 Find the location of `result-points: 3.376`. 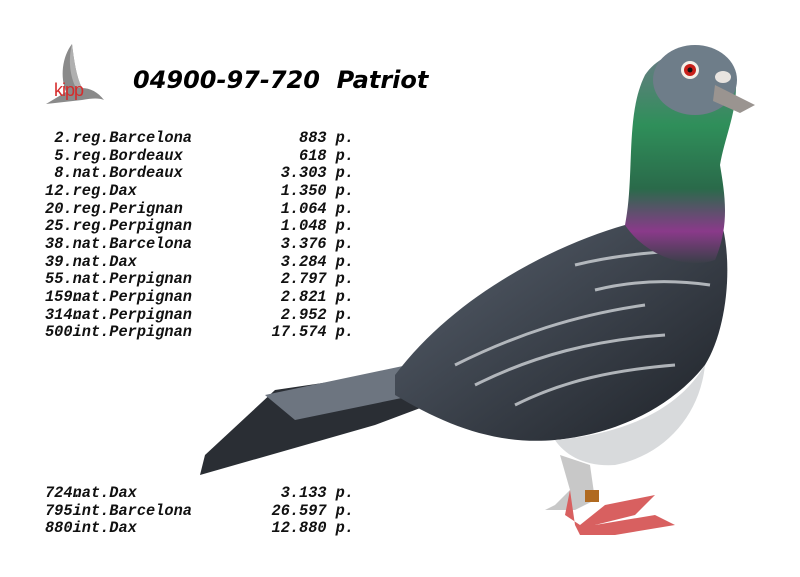

result-points: 3.376 is located at coordinates (303, 243).